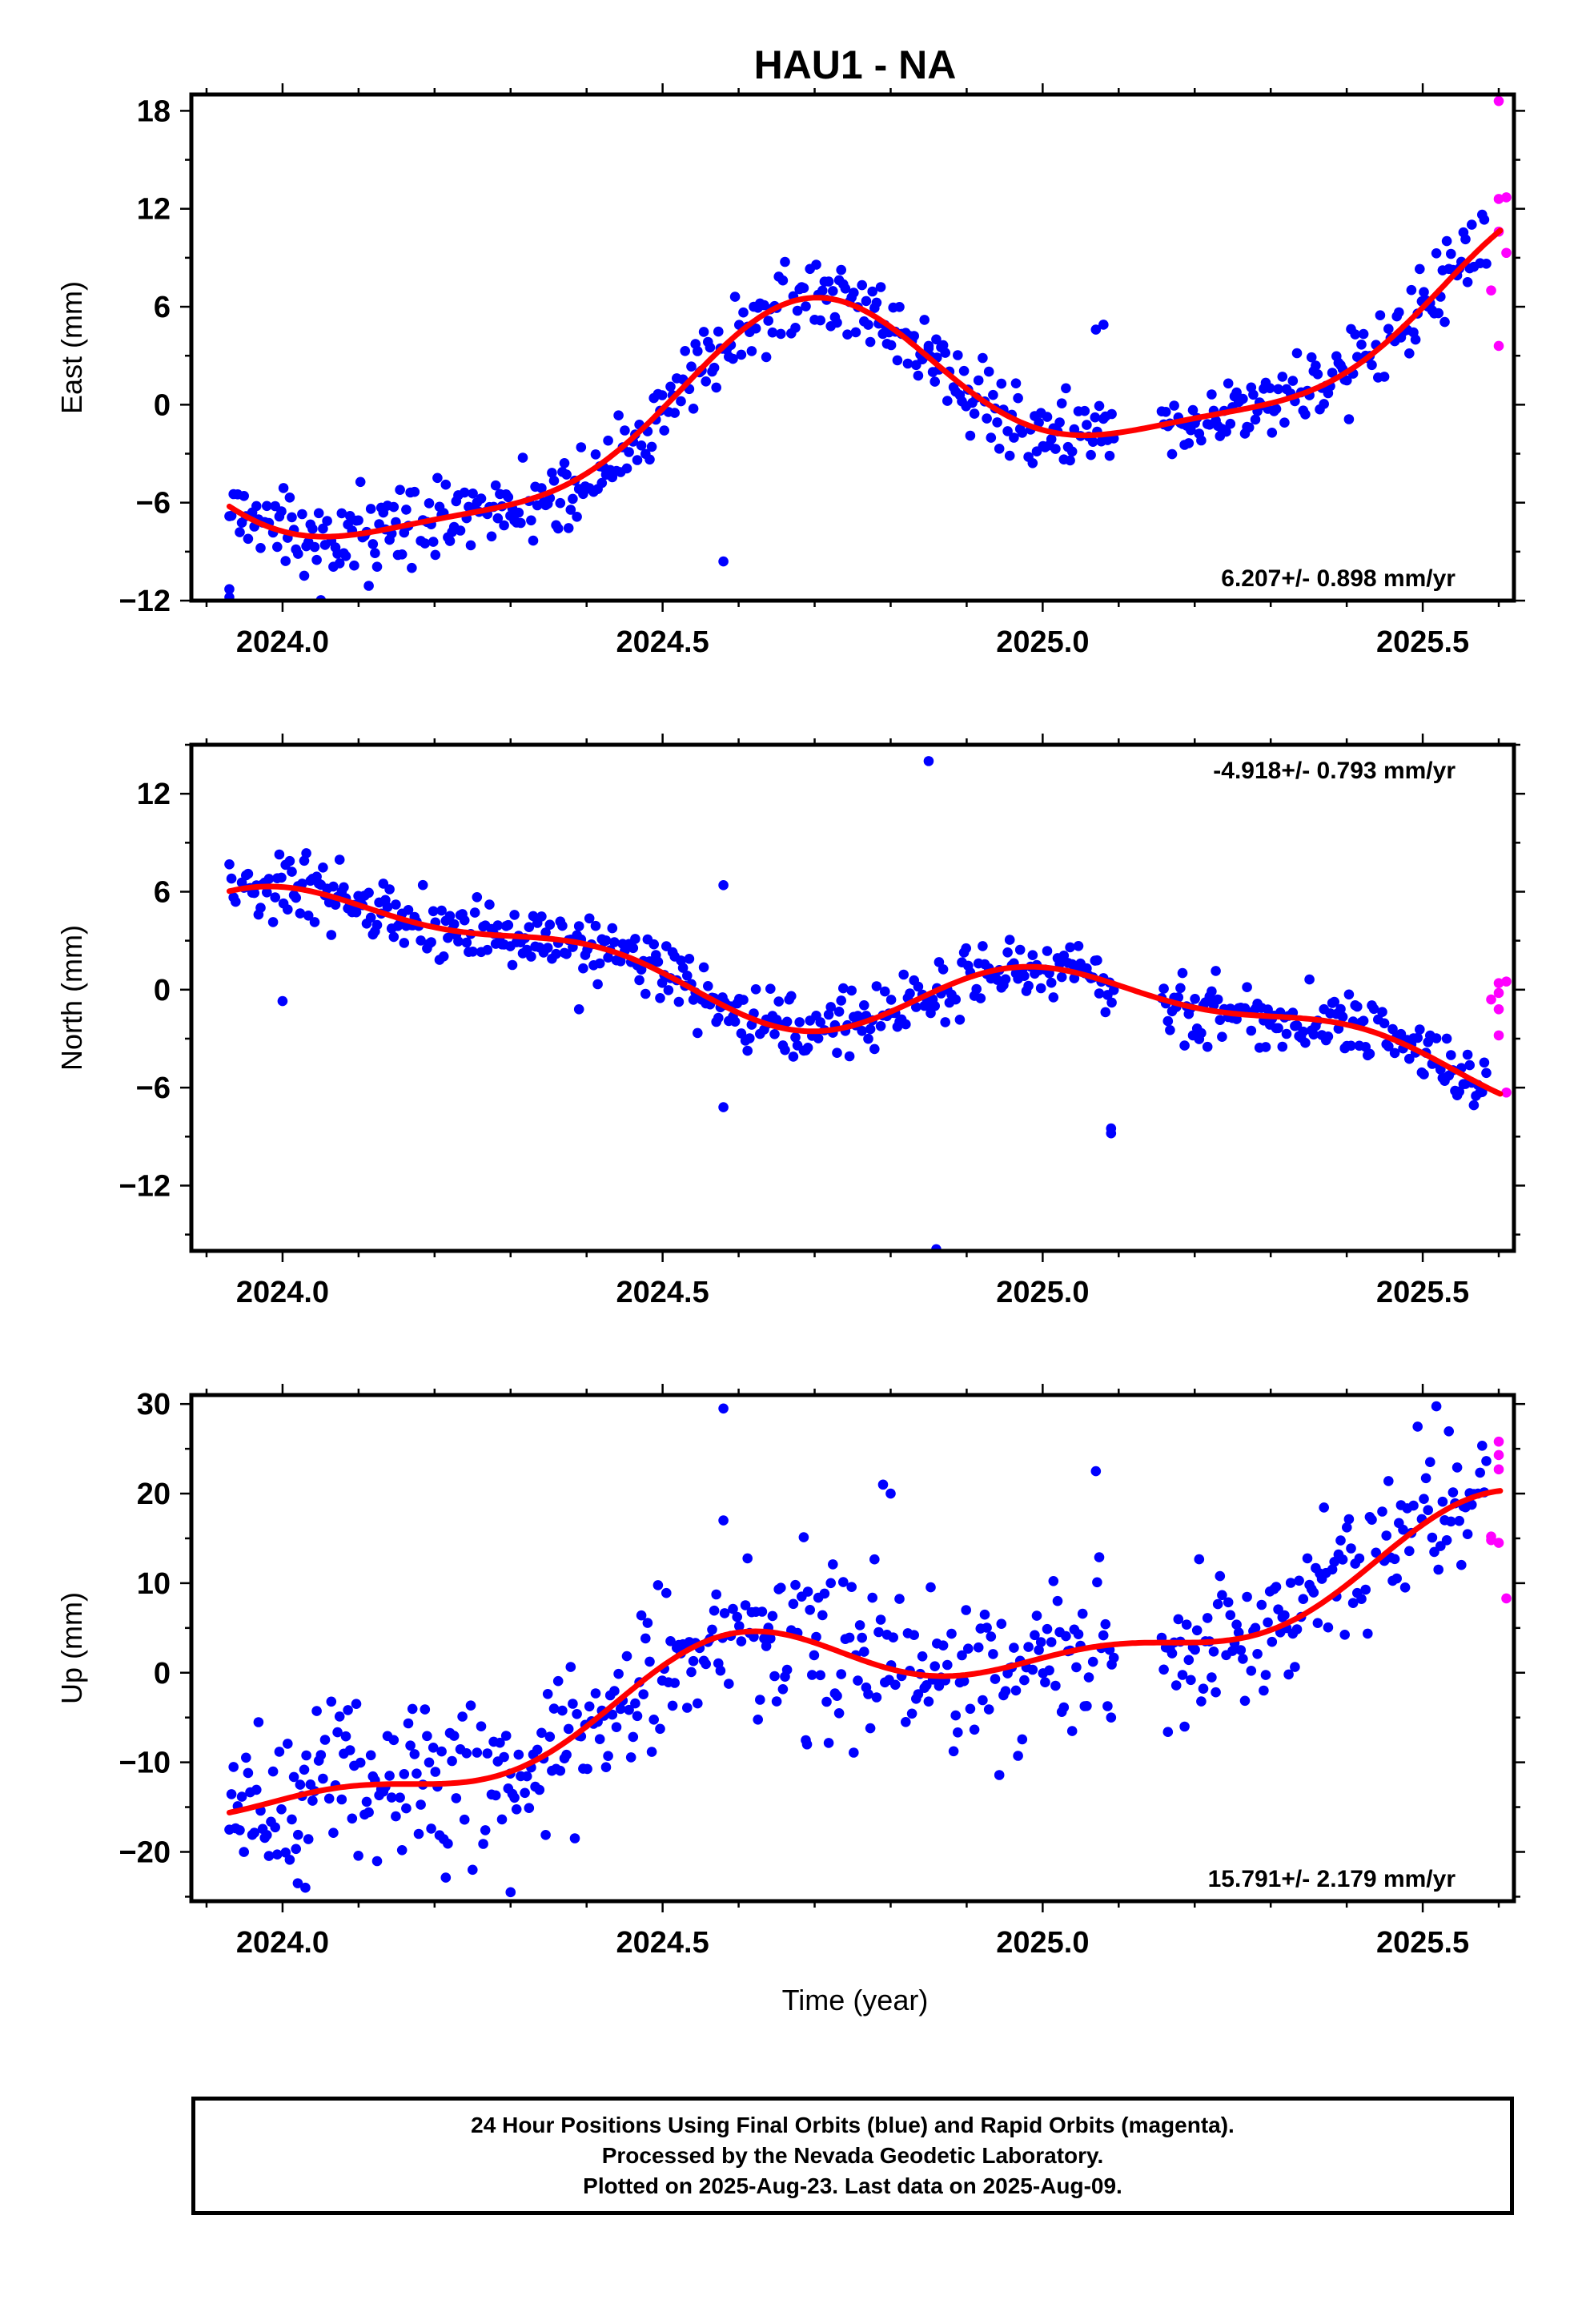 This screenshot has height=2324, width=1582. Describe the element at coordinates (154, 111) in the screenshot. I see `y-tick-label: 18` at that location.